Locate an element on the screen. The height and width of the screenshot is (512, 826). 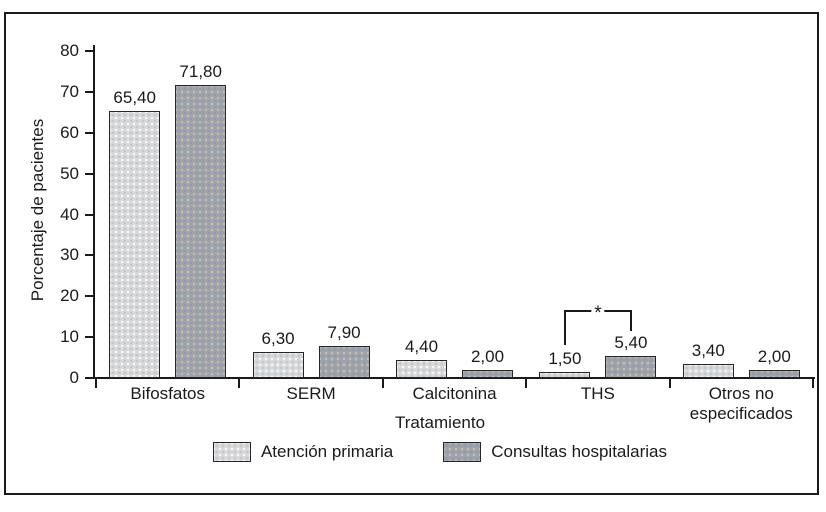
bar-value-label: 5,40 is located at coordinates (631, 342).